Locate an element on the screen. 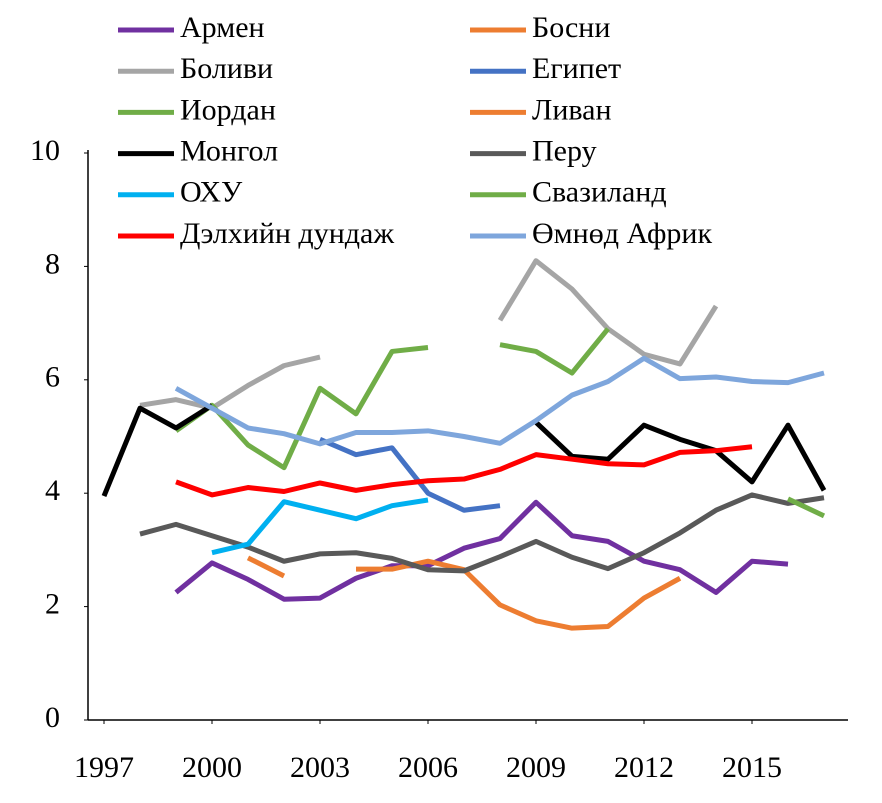  x-tick-label: 2003 is located at coordinates (320, 767).